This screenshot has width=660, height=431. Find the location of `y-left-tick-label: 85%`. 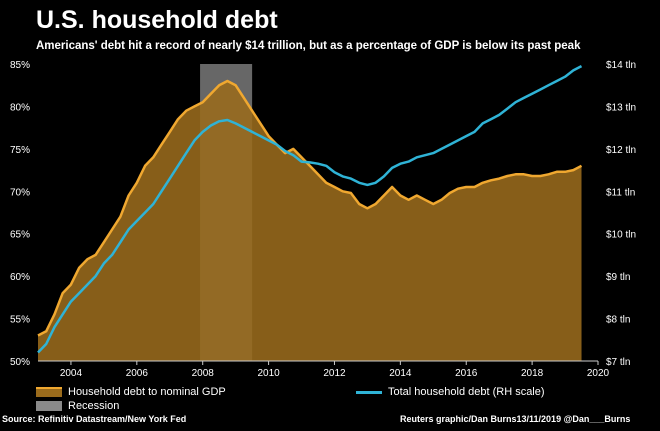

y-left-tick-label: 85% is located at coordinates (20, 65).